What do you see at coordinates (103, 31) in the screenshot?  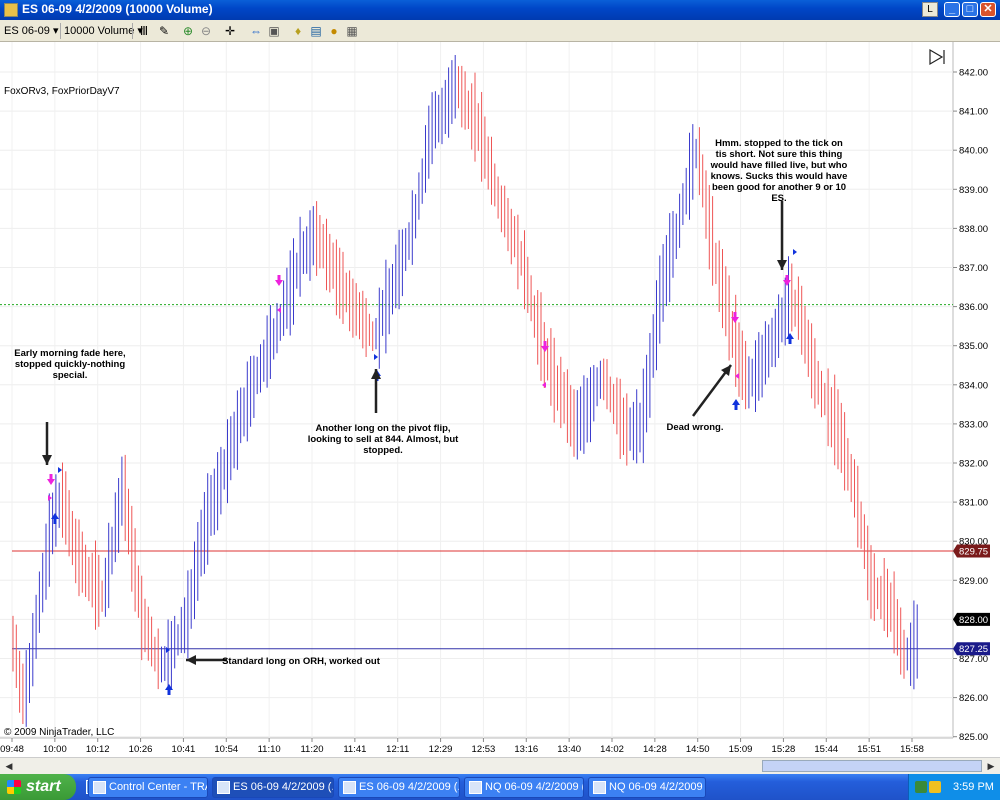 I see `interval-selector: 10000 Volume ▾` at bounding box center [103, 31].